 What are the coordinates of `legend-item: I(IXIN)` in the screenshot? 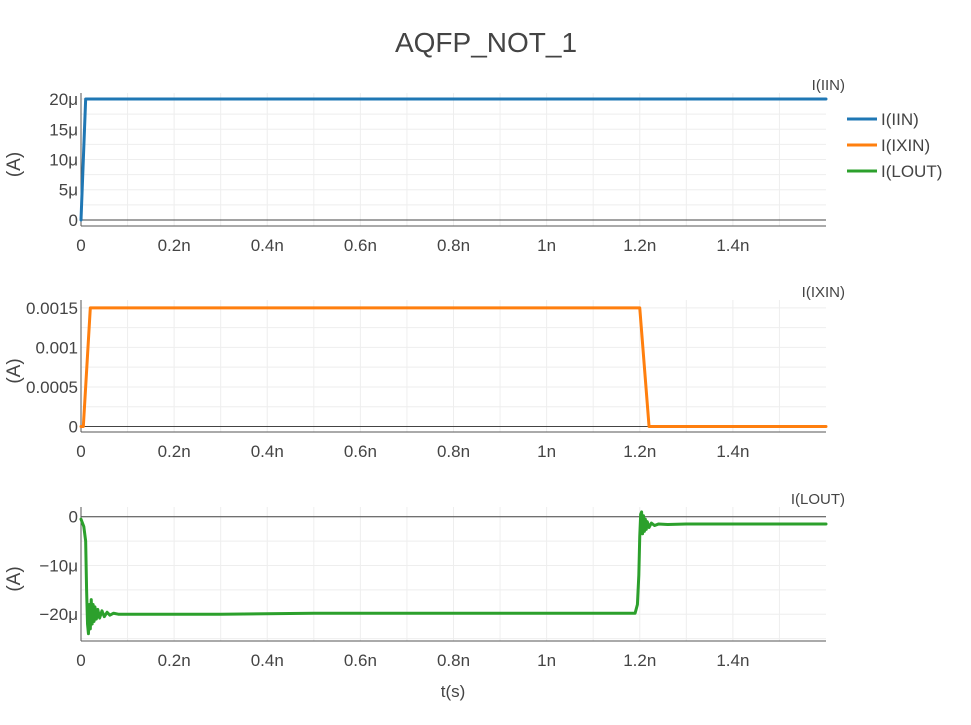 It's located at (888, 145).